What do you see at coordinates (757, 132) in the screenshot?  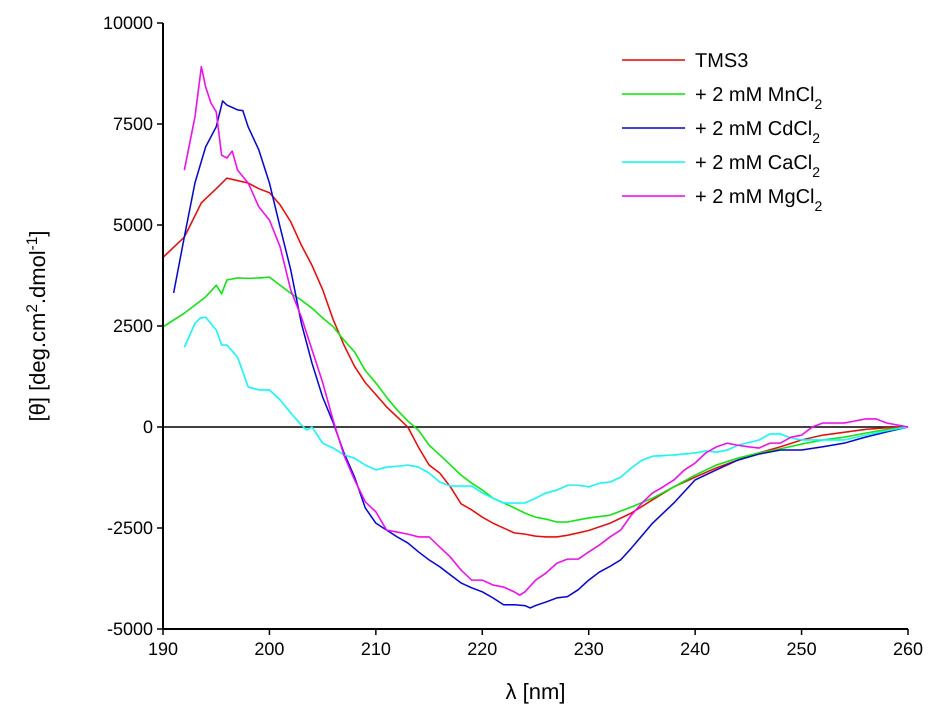 I see `legend-label: + 2 mM CdCl$_{2}$` at bounding box center [757, 132].